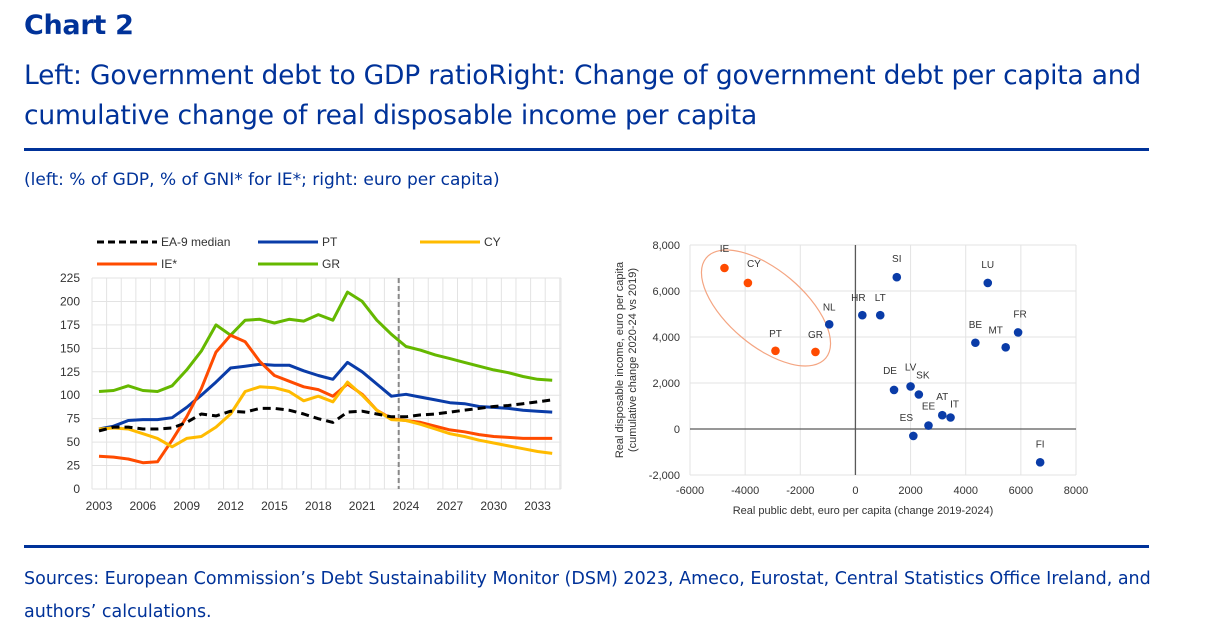 This screenshot has height=629, width=1210. I want to click on scatter-y-tick-label: 0, so click(677, 430).